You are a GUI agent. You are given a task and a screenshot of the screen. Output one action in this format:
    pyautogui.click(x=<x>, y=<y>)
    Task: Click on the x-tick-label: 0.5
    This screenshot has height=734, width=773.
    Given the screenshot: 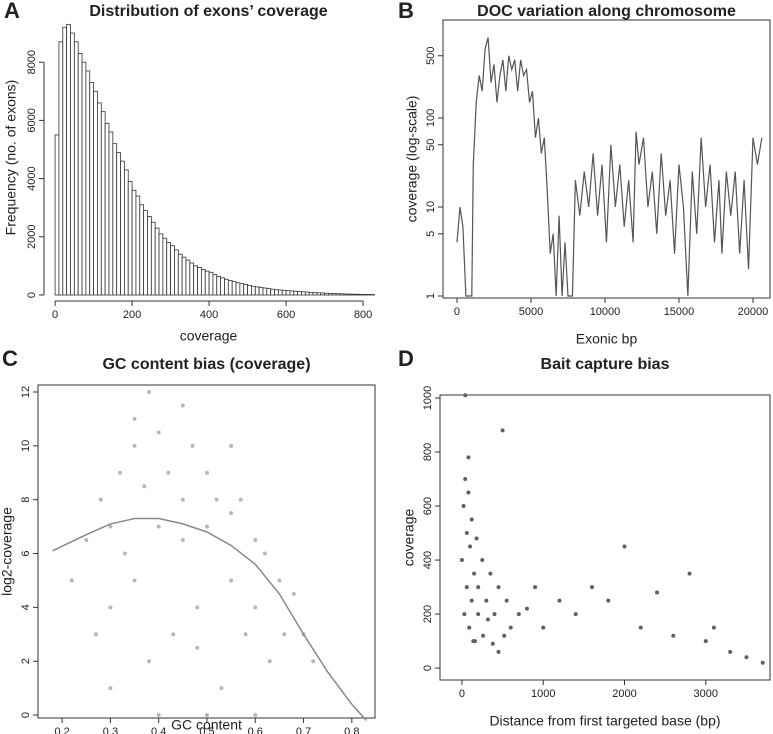 What is the action you would take?
    pyautogui.click(x=206, y=730)
    